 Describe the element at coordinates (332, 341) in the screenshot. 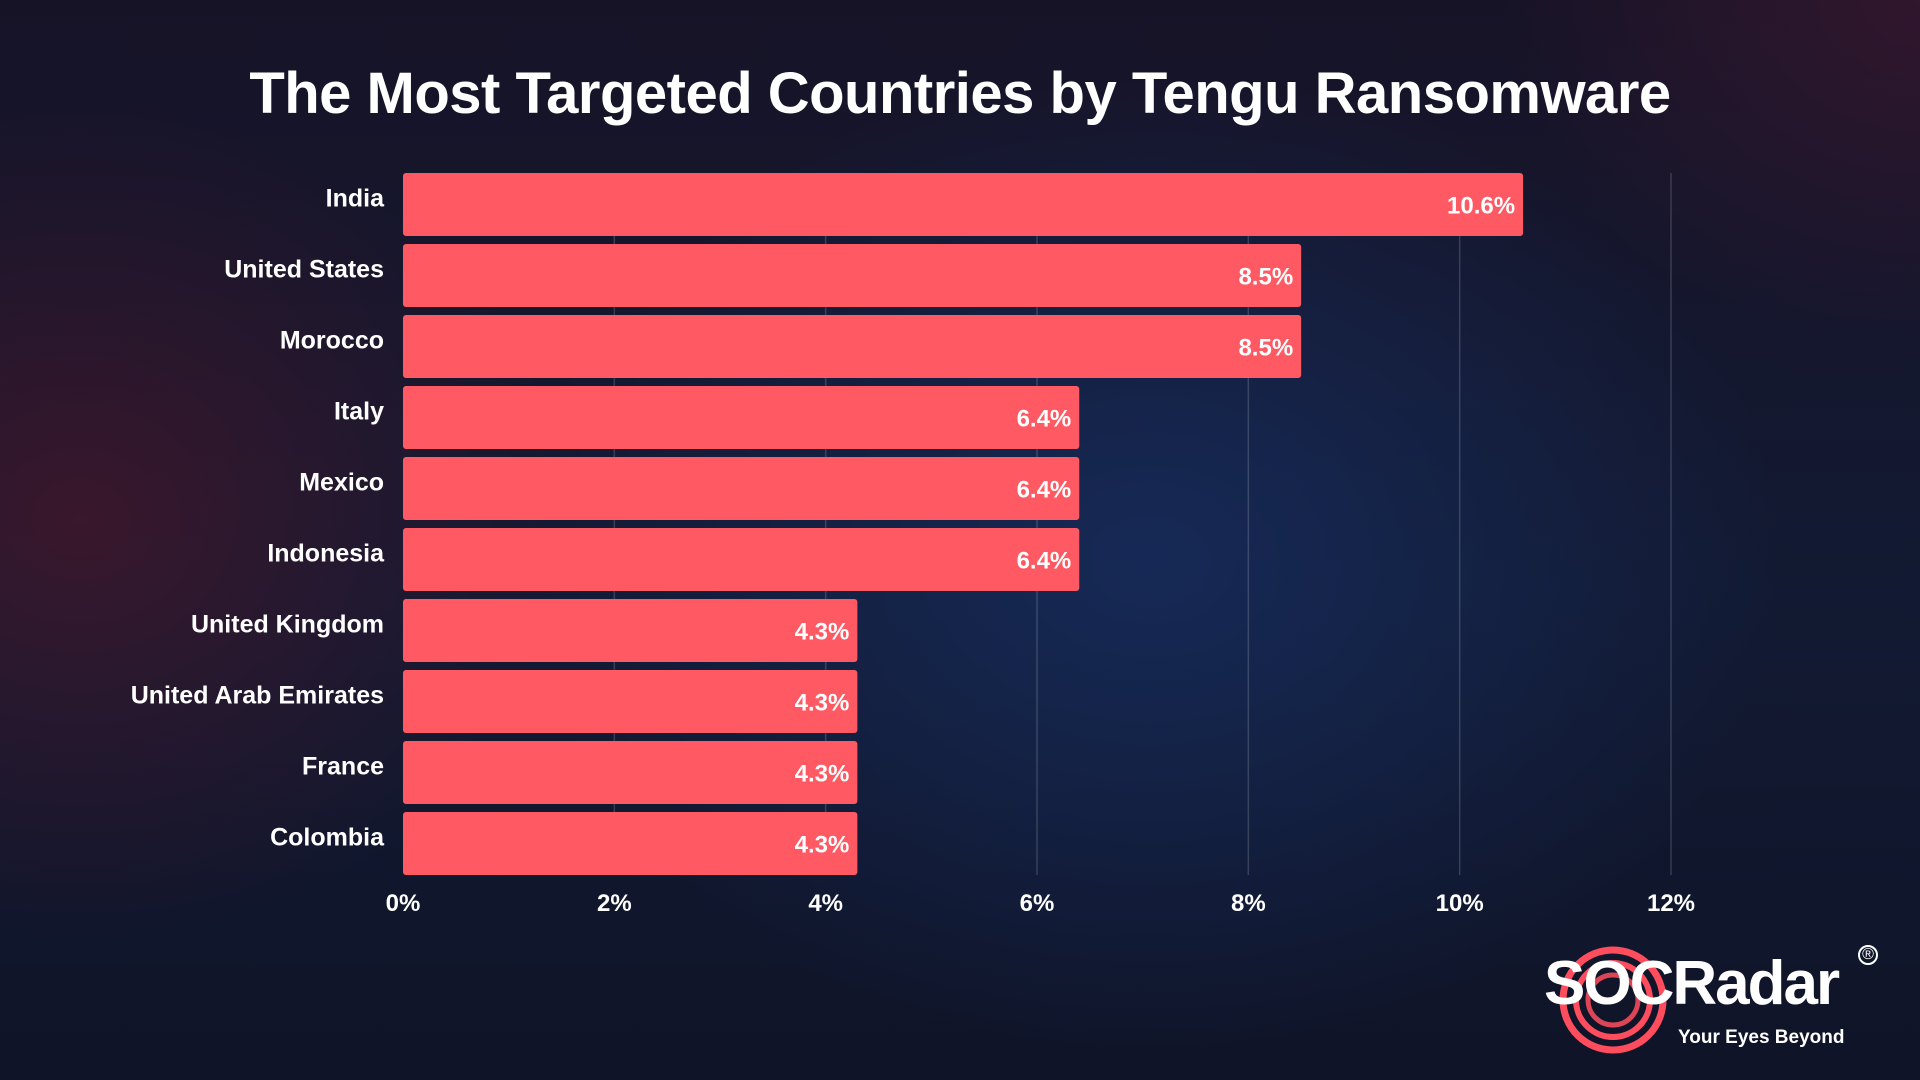

I see `category-label: Morocco` at that location.